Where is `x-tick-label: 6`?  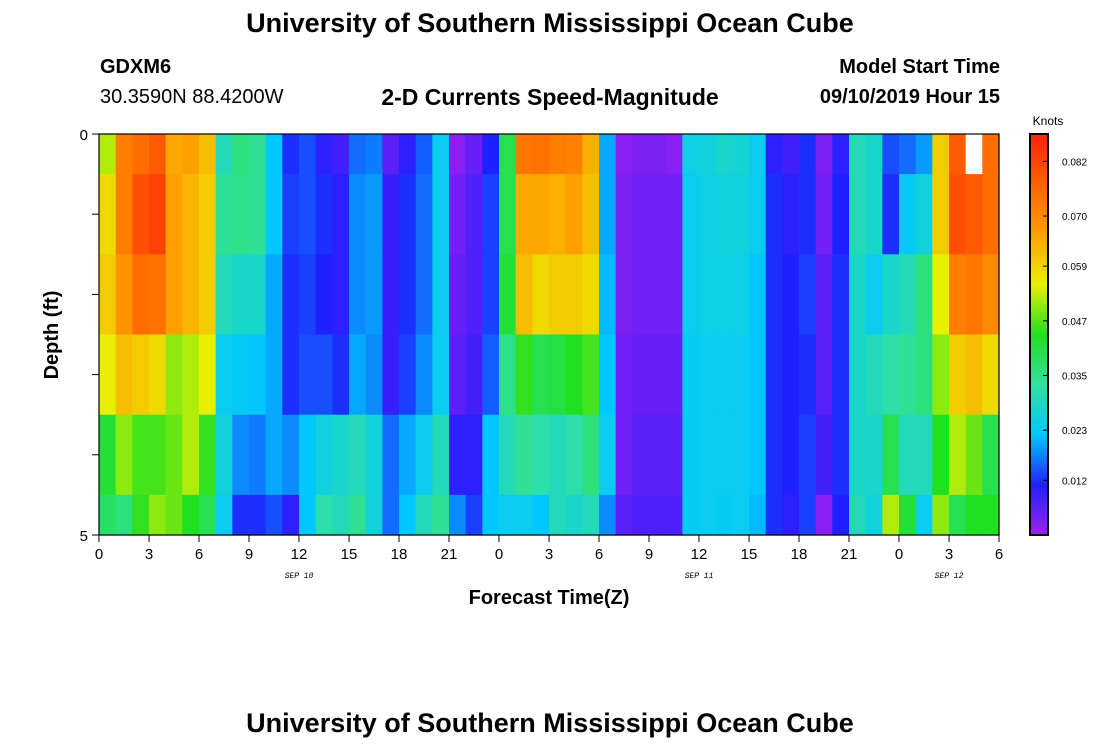 x-tick-label: 6 is located at coordinates (599, 554).